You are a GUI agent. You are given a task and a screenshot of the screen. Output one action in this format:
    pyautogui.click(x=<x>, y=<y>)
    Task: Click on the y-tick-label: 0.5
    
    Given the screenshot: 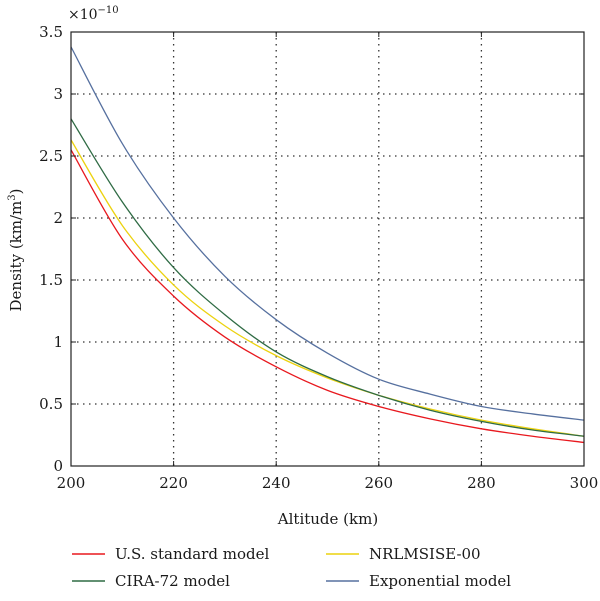 What is the action you would take?
    pyautogui.click(x=51, y=404)
    